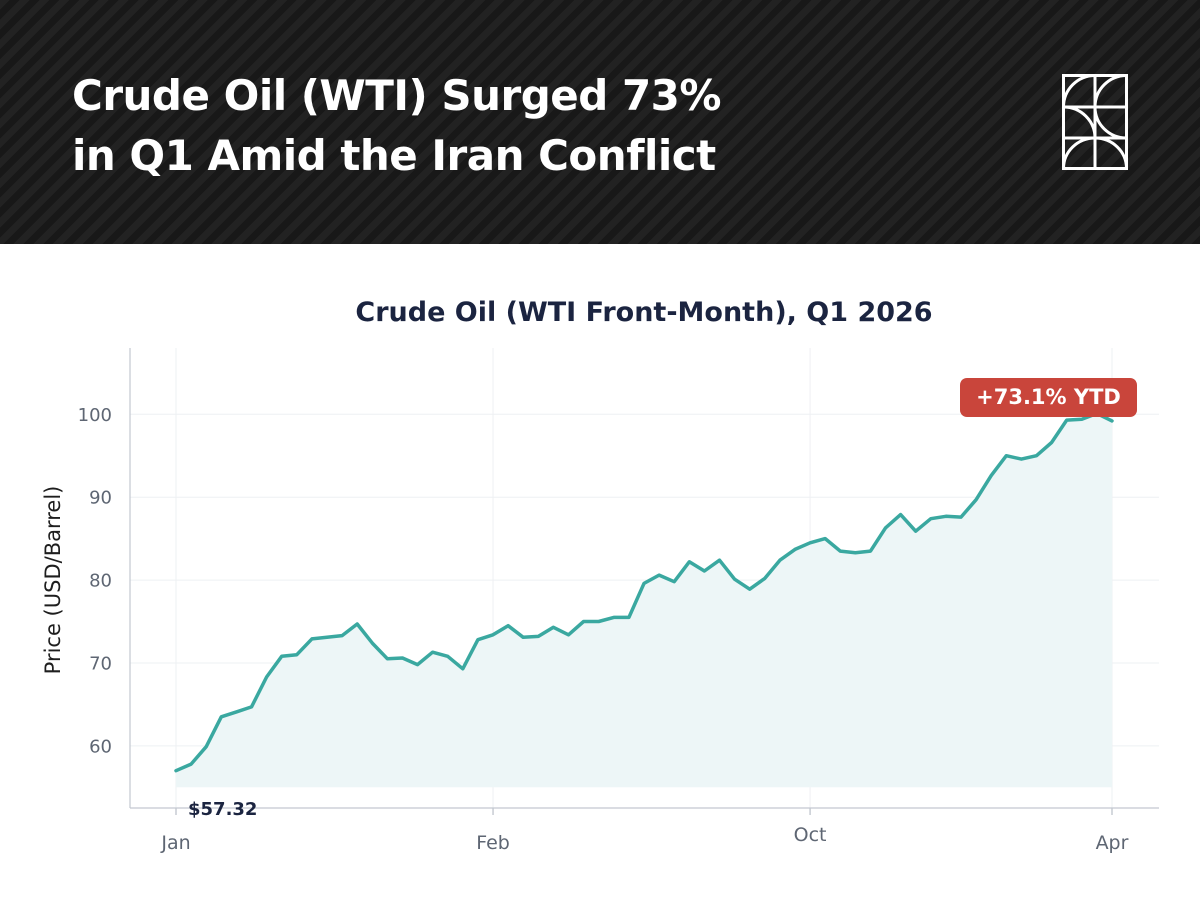  Describe the element at coordinates (53, 580) in the screenshot. I see `y-axis-label: Price (USD/Barrel)` at that location.